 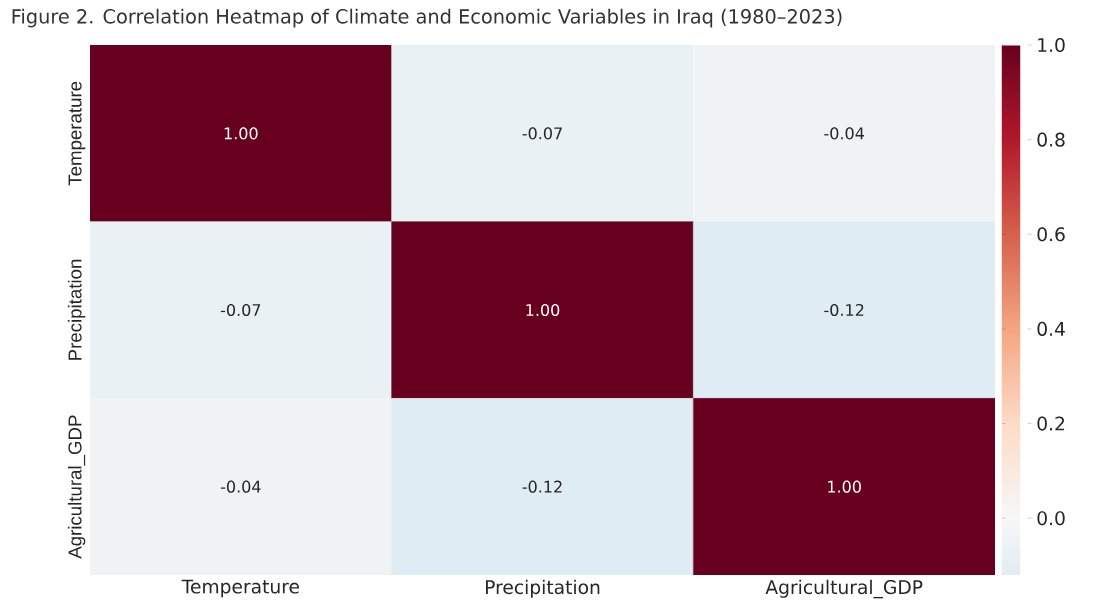 I want to click on y-tick-label: Temperature, so click(x=77, y=133).